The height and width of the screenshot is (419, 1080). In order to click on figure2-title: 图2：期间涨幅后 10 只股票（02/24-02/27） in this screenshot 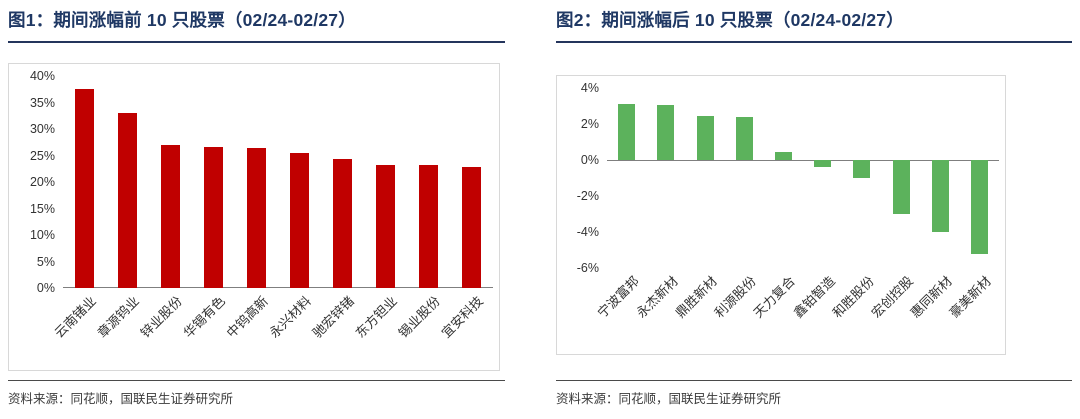, I will do `click(730, 20)`.